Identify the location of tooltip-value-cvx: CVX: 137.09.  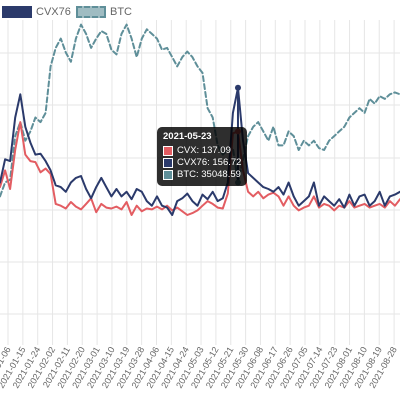
(204, 150).